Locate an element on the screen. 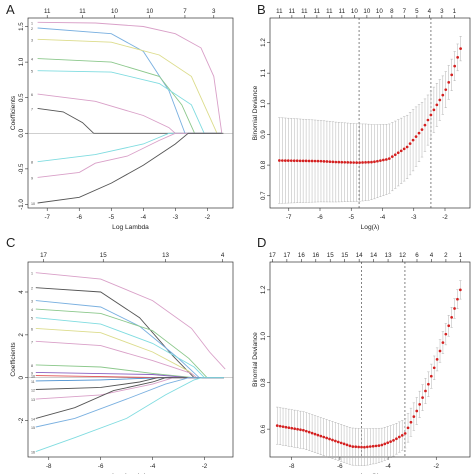 This screenshot has height=474, width=474. panel-letter: C is located at coordinates (10, 242).